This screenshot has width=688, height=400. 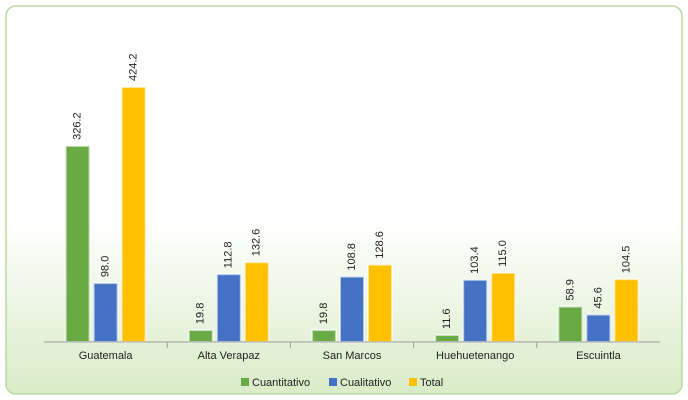 What do you see at coordinates (229, 356) in the screenshot?
I see `x-tick-label: Alta Verapaz` at bounding box center [229, 356].